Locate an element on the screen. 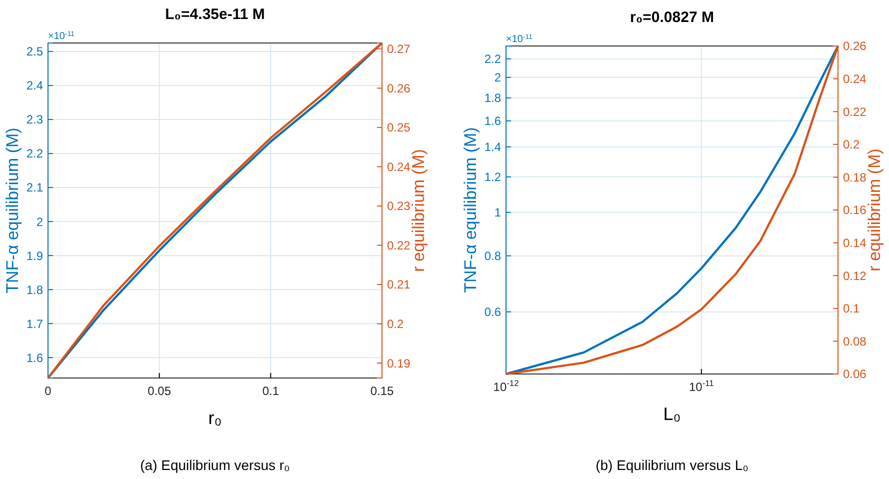  y-tick-label: 0.8 is located at coordinates (493, 256).